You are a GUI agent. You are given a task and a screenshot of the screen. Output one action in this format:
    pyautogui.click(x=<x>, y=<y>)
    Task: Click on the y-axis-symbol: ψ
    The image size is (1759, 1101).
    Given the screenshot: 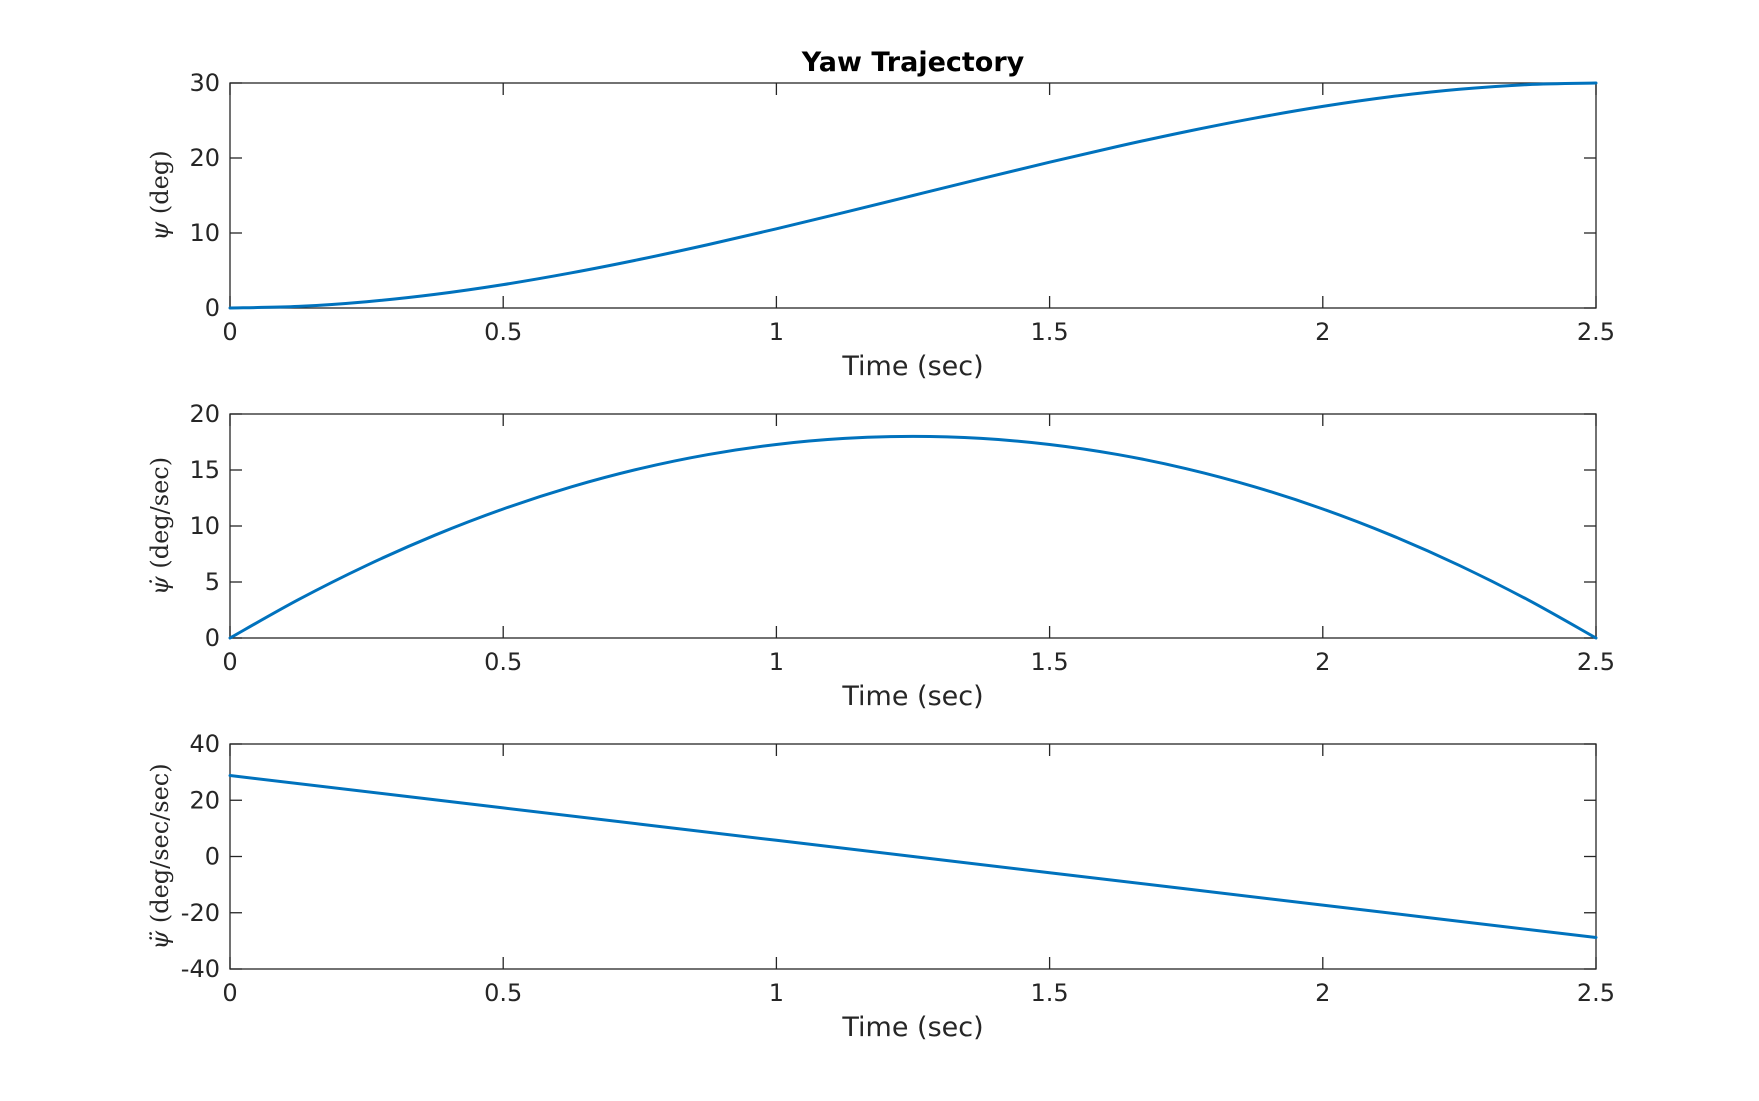 What is the action you would take?
    pyautogui.click(x=160, y=231)
    